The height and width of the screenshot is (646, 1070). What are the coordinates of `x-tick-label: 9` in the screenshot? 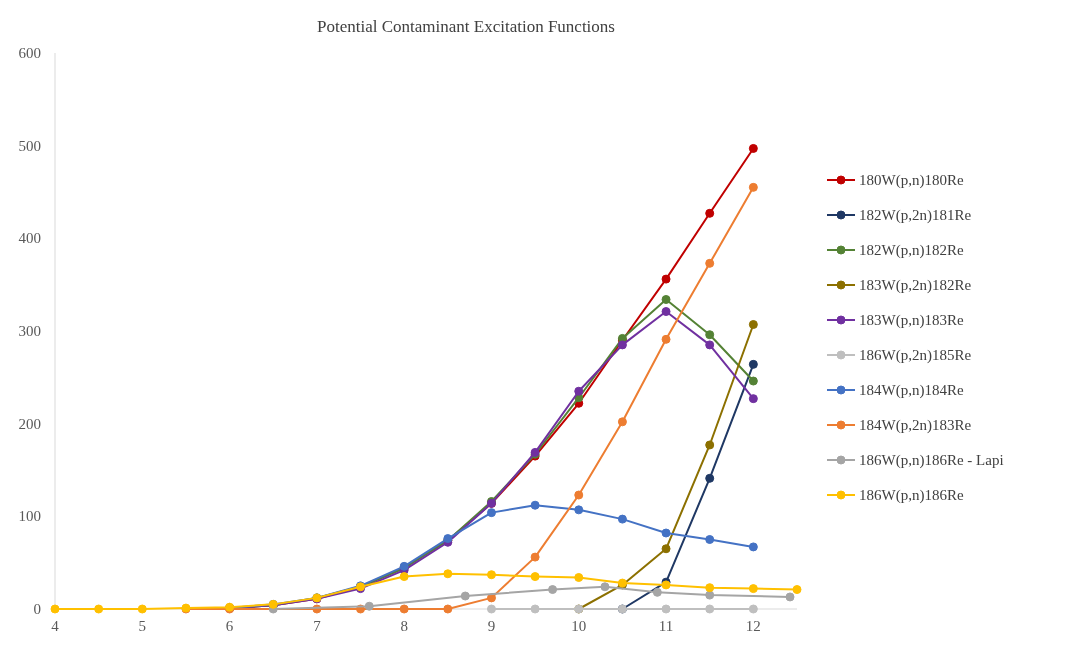 It's located at (491, 626).